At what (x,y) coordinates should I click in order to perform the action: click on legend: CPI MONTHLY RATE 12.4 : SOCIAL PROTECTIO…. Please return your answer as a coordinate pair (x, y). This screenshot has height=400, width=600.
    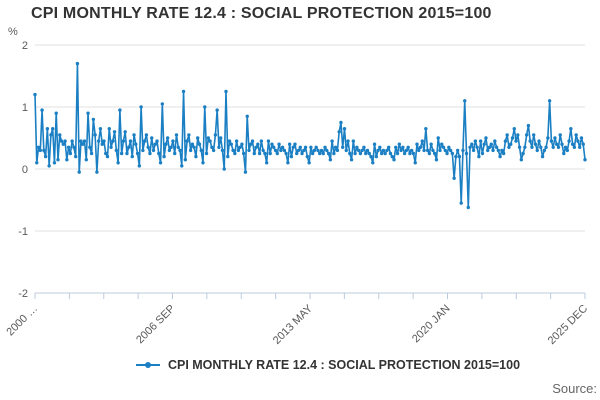
    Looking at the image, I should click on (314, 365).